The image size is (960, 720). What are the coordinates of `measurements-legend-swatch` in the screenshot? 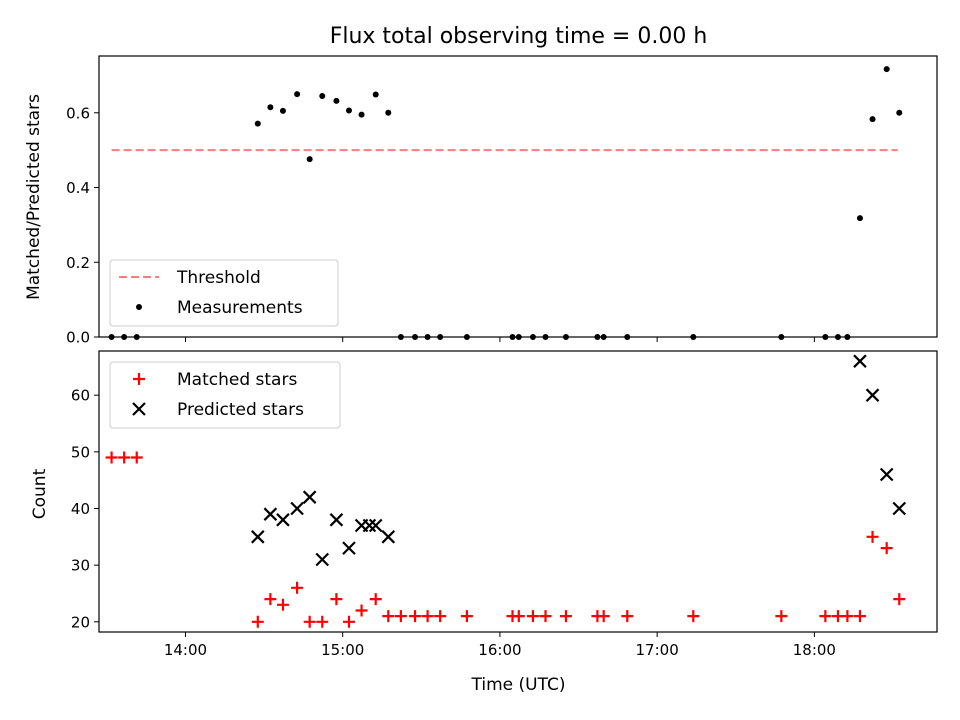 It's located at (139, 307).